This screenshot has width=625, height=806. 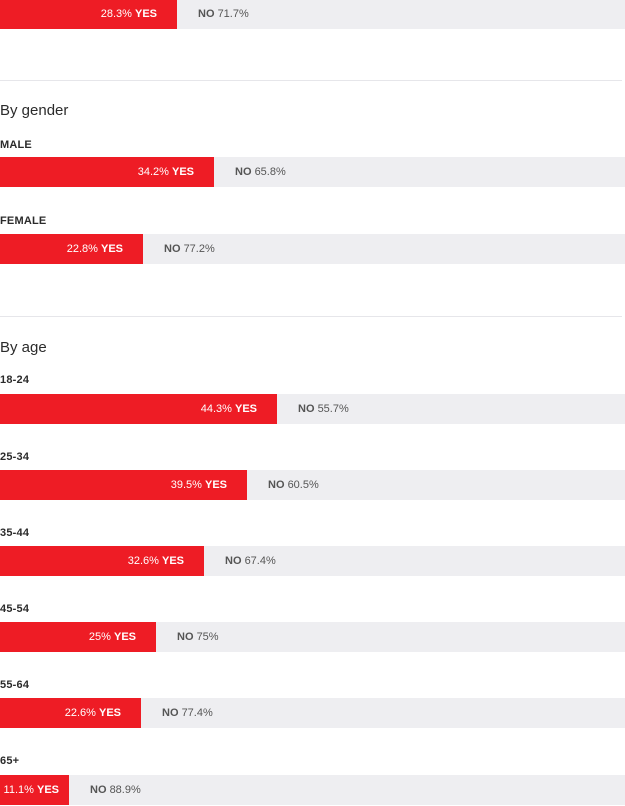 What do you see at coordinates (186, 485) in the screenshot?
I see `yes-value: 39.5%` at bounding box center [186, 485].